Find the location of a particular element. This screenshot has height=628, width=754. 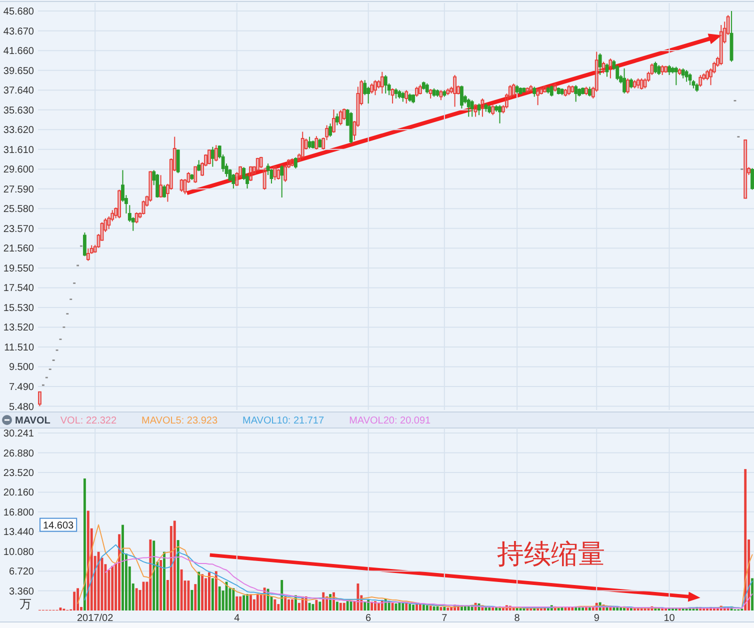

text: MAVOL5: 23.923 is located at coordinates (180, 421).